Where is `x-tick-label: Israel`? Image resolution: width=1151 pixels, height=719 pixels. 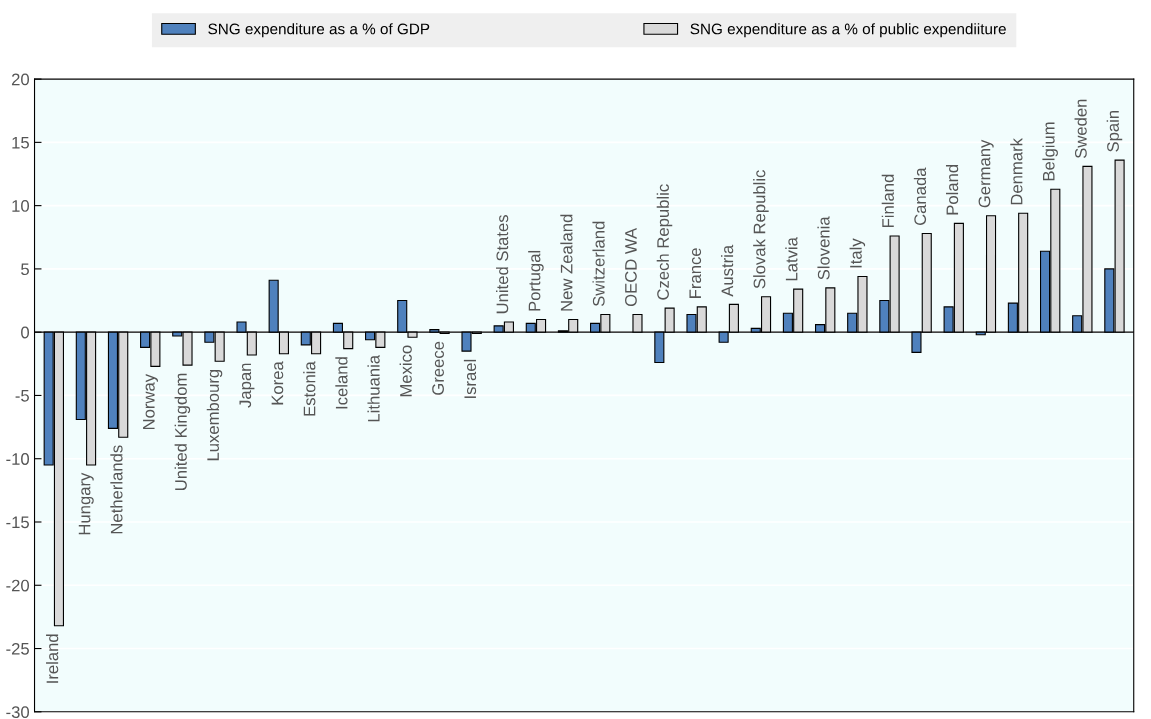
x-tick-label: Israel is located at coordinates (470, 378).